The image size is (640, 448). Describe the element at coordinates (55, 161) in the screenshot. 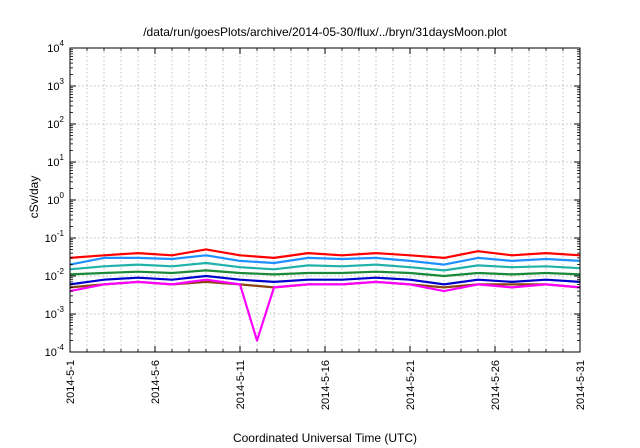

I see `y-tick-label: 10¹` at that location.